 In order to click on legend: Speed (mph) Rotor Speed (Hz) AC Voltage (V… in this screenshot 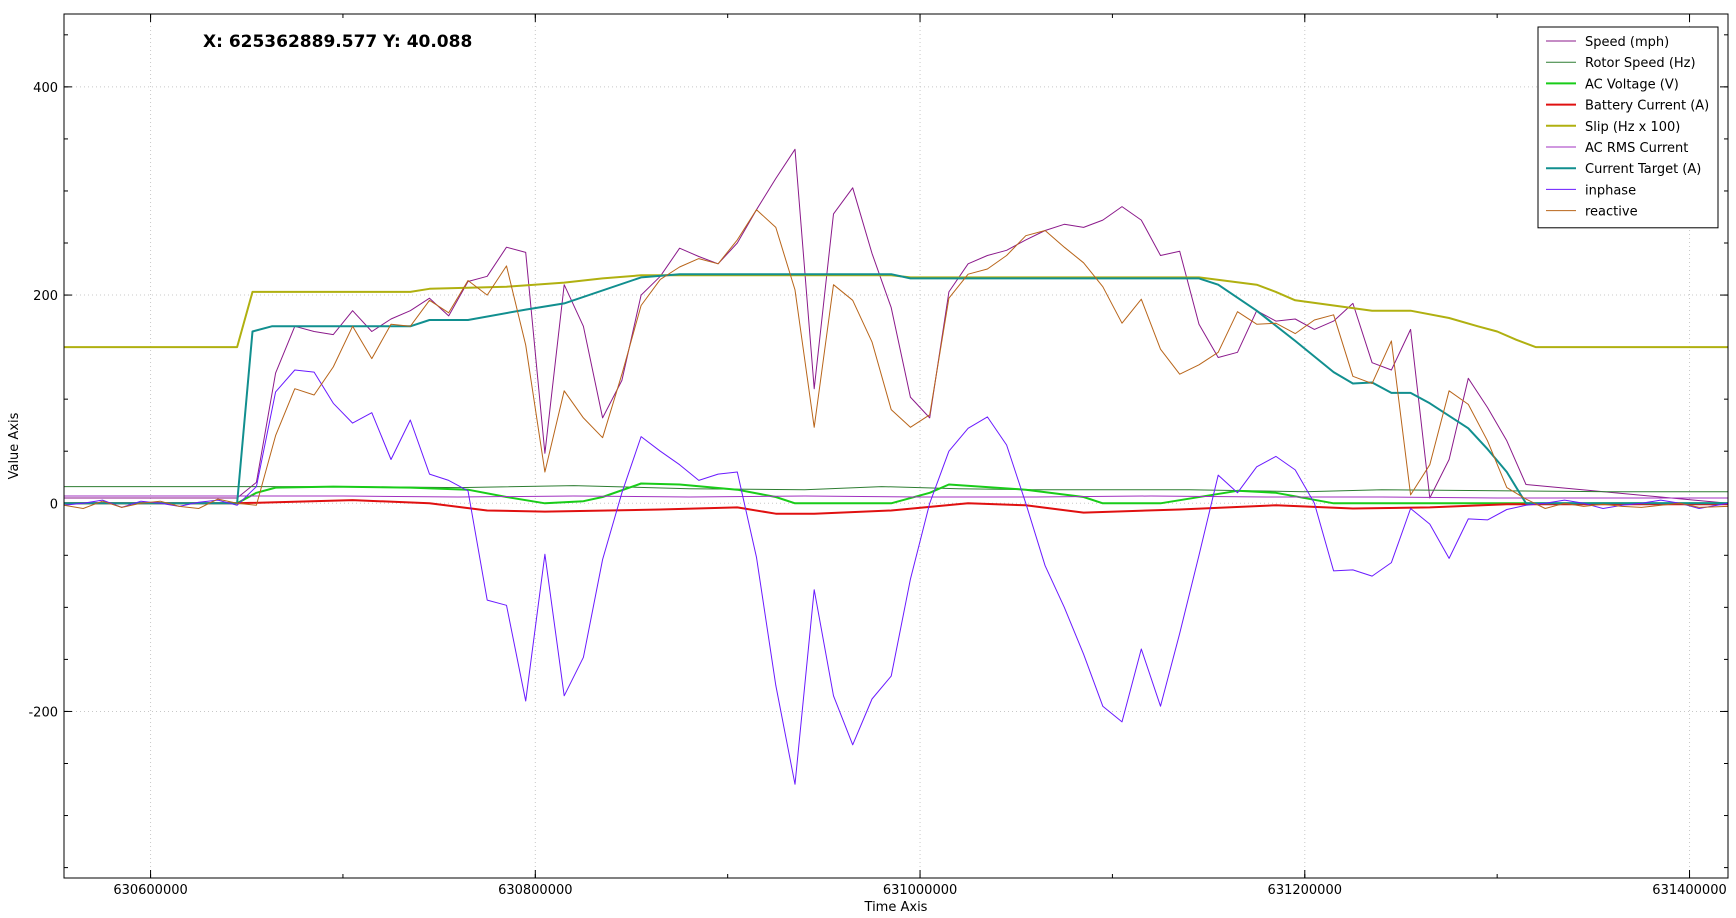, I will do `click(1628, 127)`.